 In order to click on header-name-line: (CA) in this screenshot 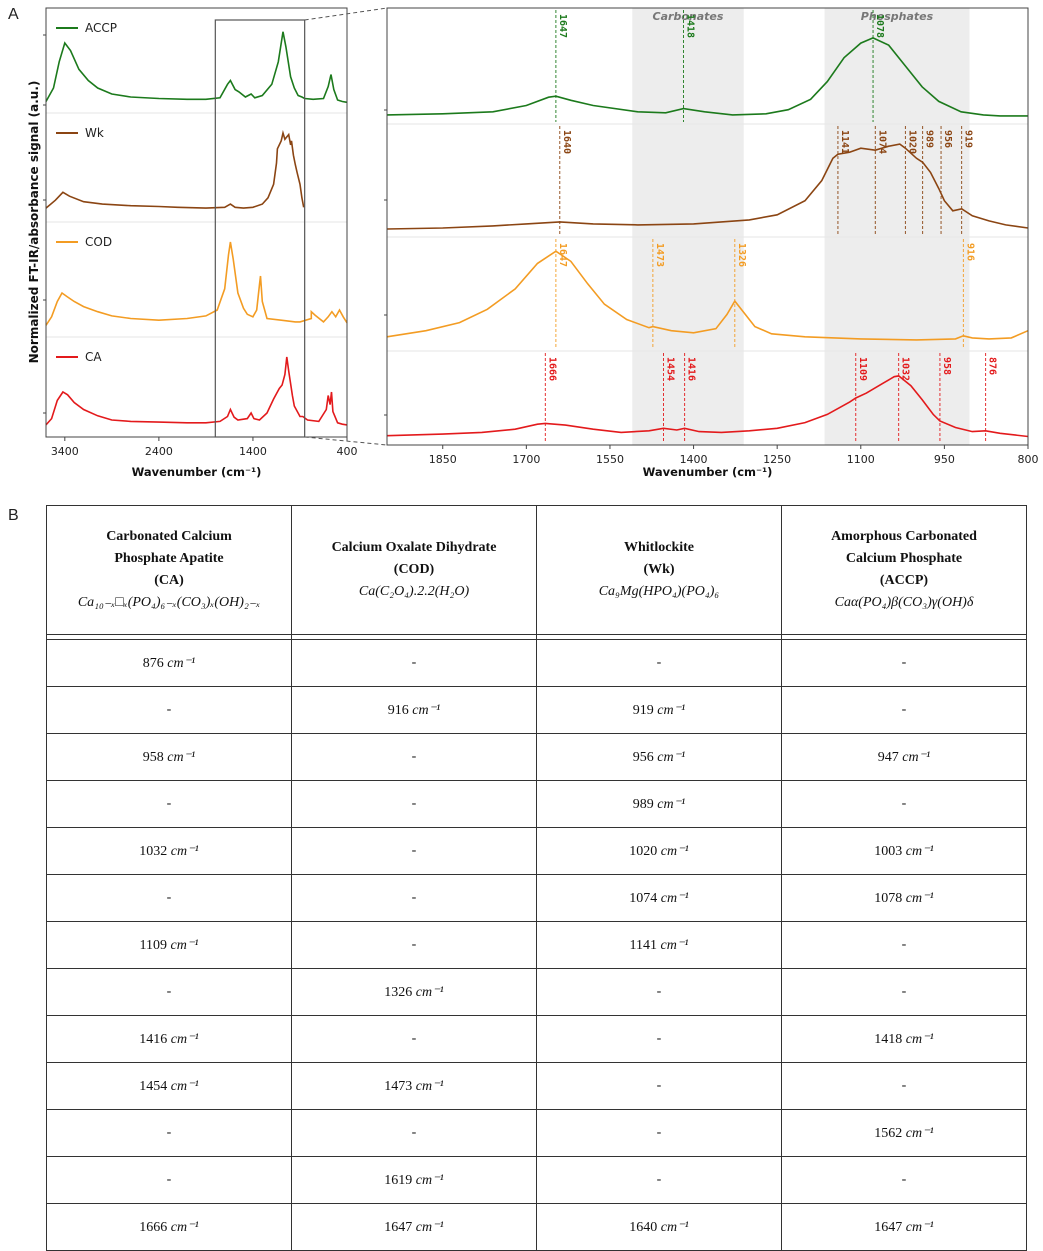, I will do `click(169, 580)`.